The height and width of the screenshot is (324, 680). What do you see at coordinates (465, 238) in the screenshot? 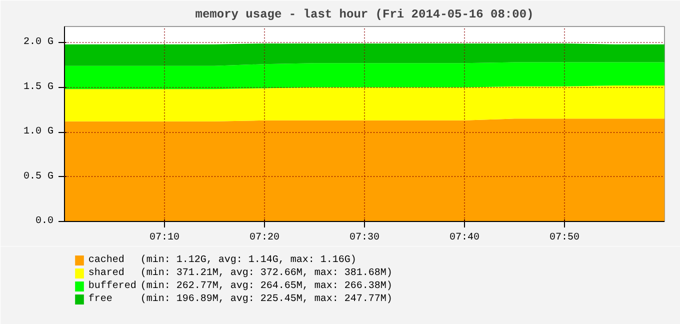
I see `x-tick-label: 07:40` at bounding box center [465, 238].